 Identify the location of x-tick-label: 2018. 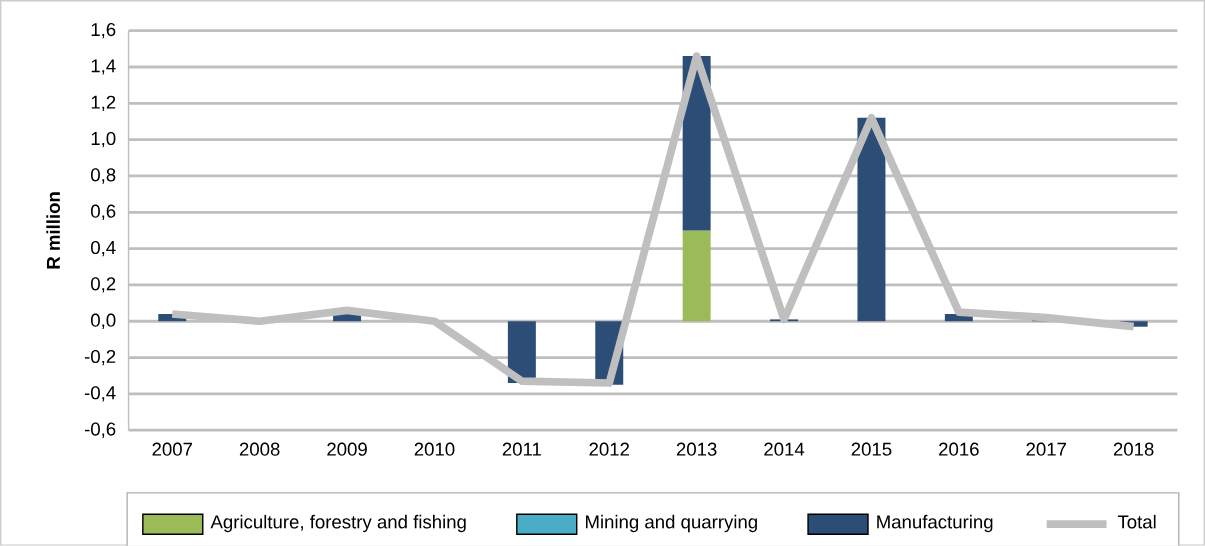
(1133, 449).